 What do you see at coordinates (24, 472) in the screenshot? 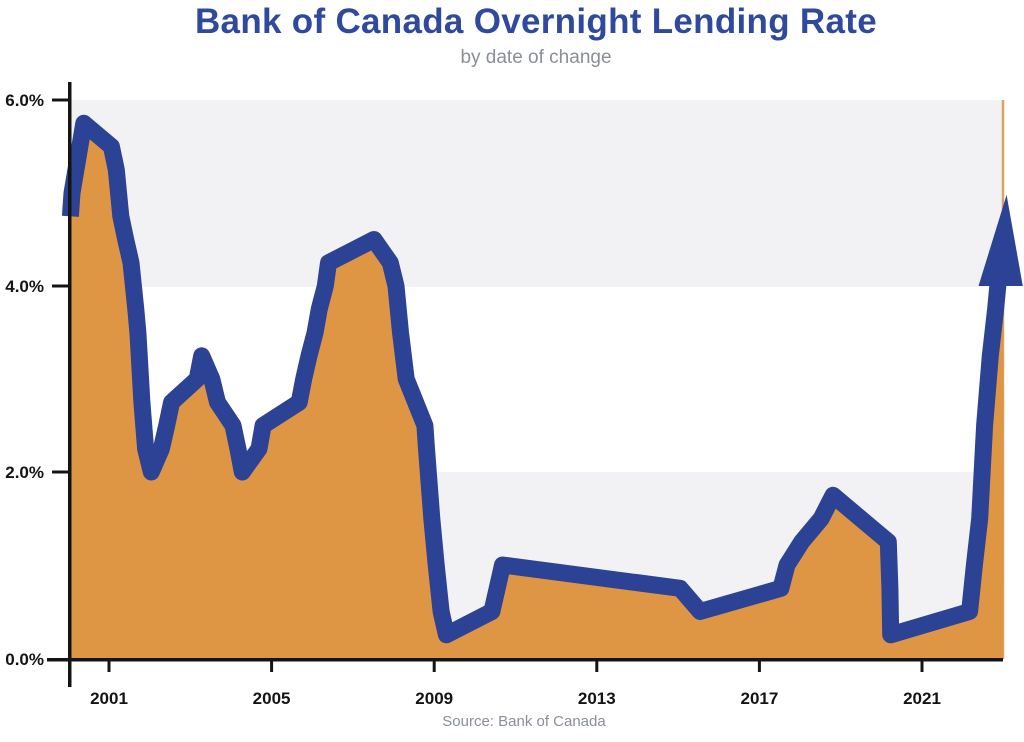
I see `y-tick-label: 2.0%` at bounding box center [24, 472].